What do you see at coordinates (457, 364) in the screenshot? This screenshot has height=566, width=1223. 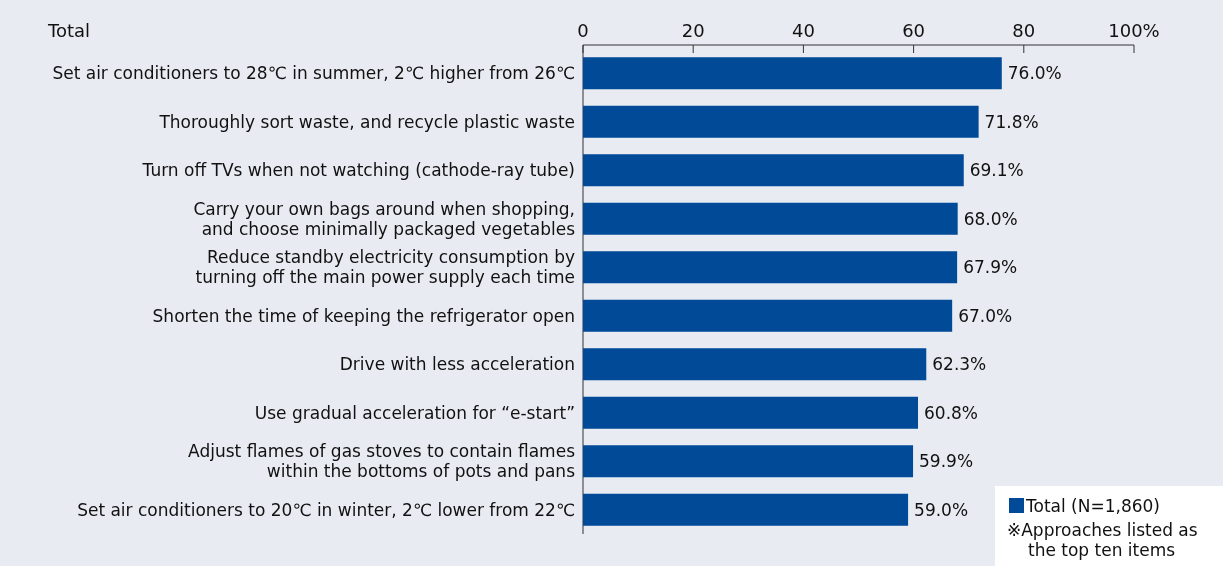 I see `y-tick-label: Drive with less acceleration` at bounding box center [457, 364].